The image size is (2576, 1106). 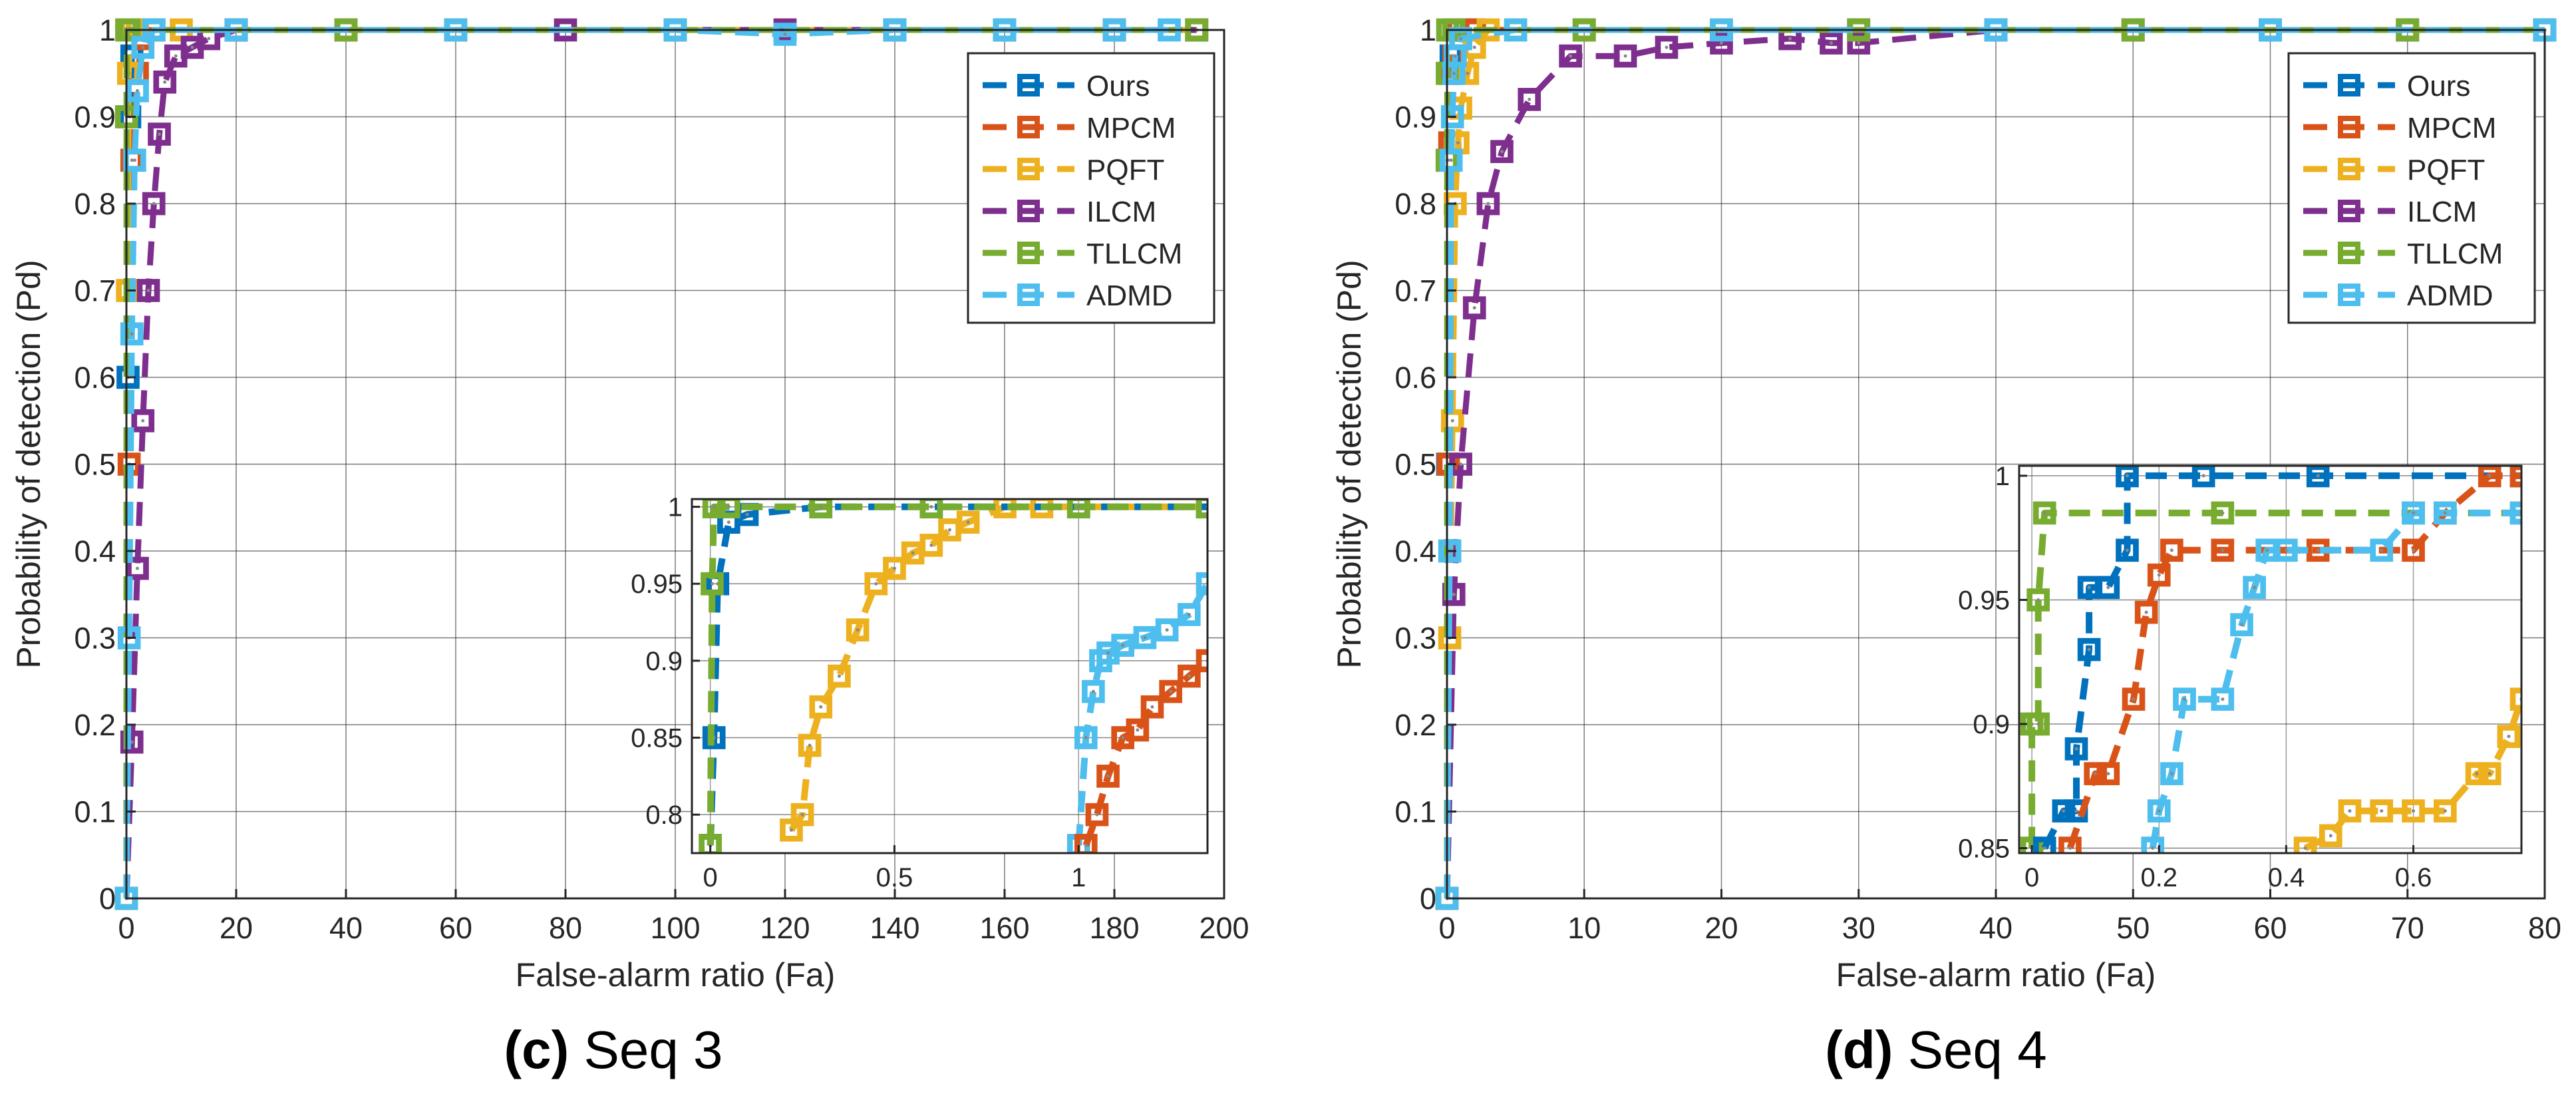 What do you see at coordinates (95, 551) in the screenshot?
I see `seq3-ytick-label-4: 0.4` at bounding box center [95, 551].